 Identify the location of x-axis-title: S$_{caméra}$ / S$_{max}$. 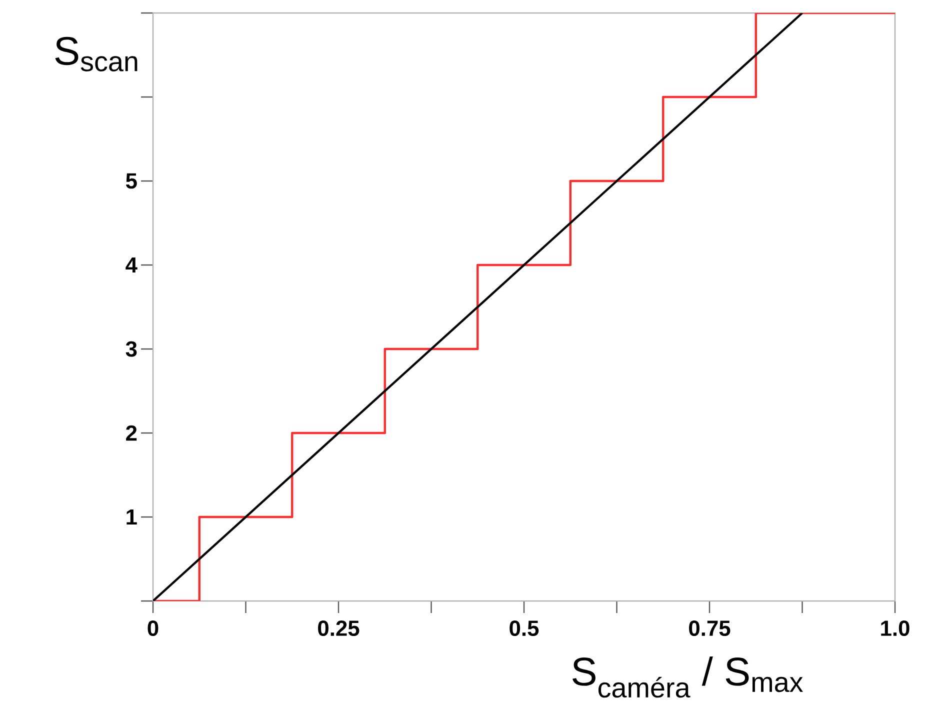
(687, 677).